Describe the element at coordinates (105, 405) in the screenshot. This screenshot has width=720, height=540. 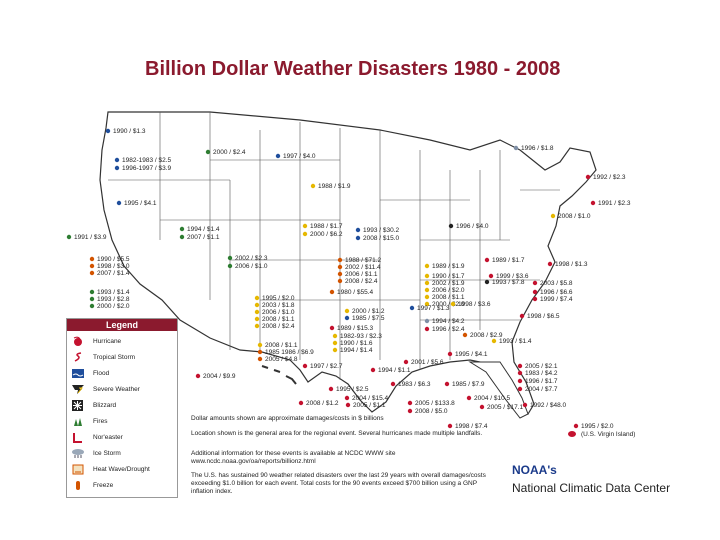
I see `legend-label: Blizzard` at that location.